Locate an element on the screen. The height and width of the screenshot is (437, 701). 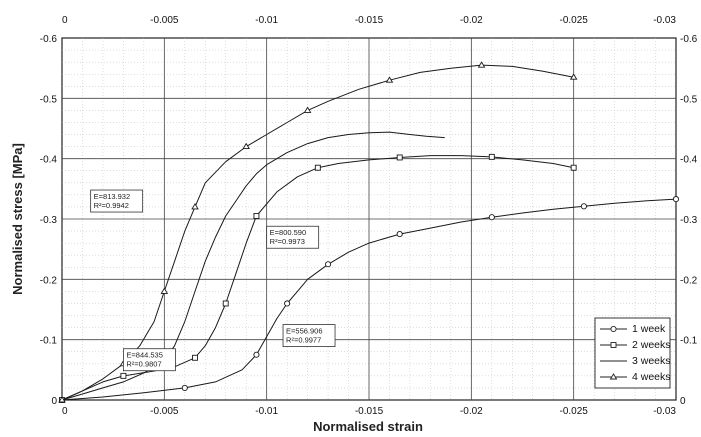
legend-marker-square-icon is located at coordinates (613, 345).